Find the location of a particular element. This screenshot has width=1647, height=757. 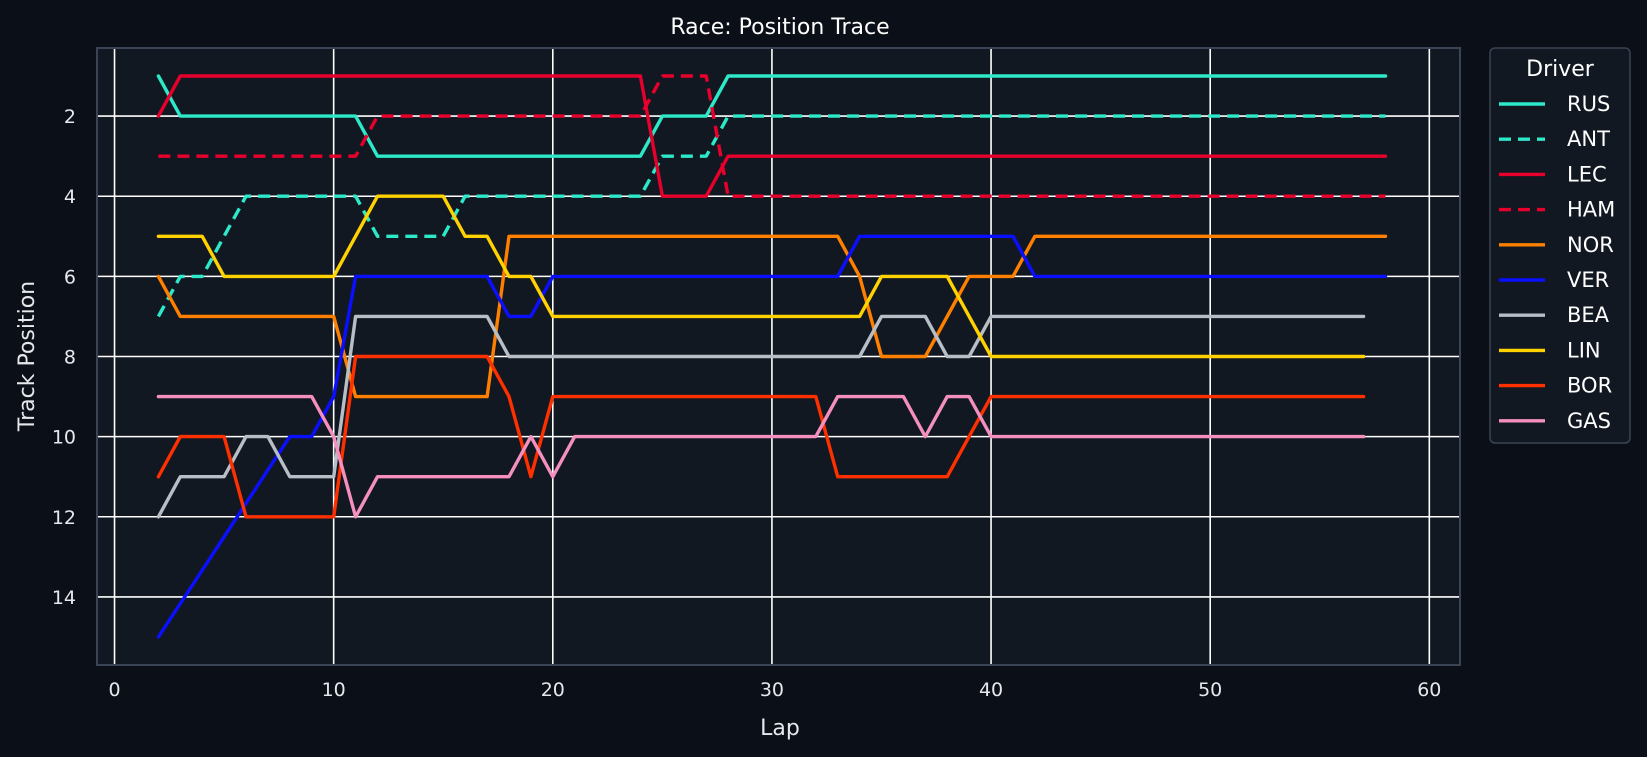

legend-item-ant: ANT is located at coordinates (1554, 139).